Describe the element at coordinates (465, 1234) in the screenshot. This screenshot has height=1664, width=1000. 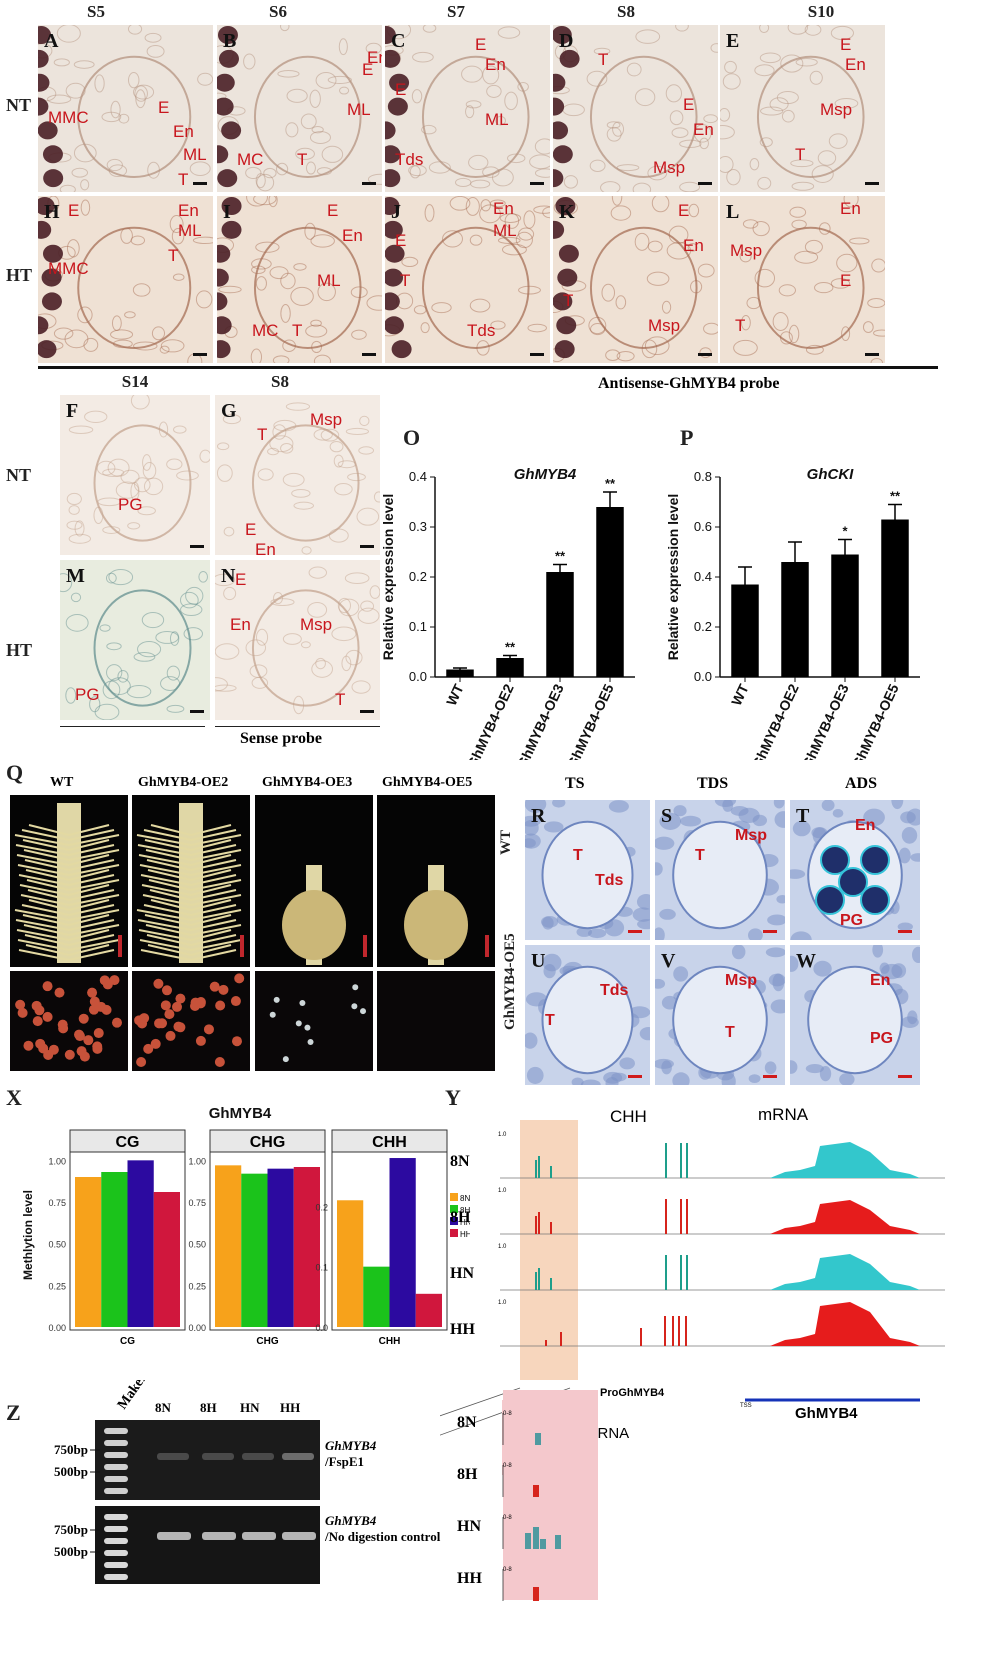
I see `legend-label: HH` at that location.